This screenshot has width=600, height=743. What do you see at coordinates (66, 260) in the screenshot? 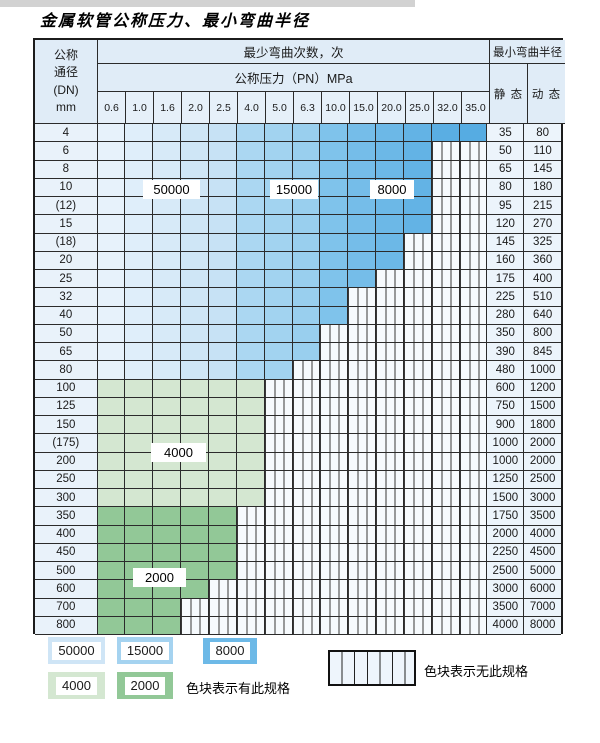
I see `dn-cell: 20` at bounding box center [66, 260].